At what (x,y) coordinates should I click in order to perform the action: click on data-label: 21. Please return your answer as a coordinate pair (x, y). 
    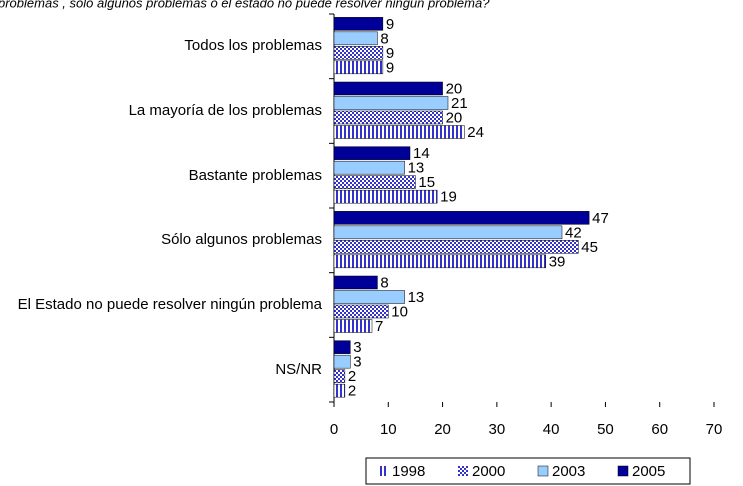
    Looking at the image, I should click on (459, 103).